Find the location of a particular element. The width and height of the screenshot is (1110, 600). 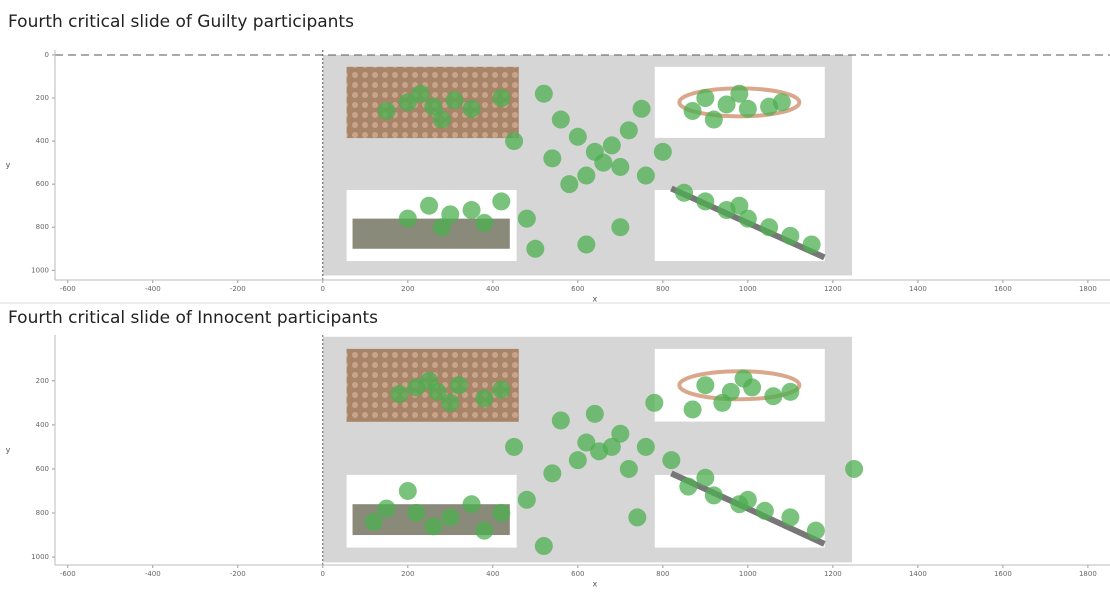

y-tick-label: 1000 is located at coordinates (40, 557).